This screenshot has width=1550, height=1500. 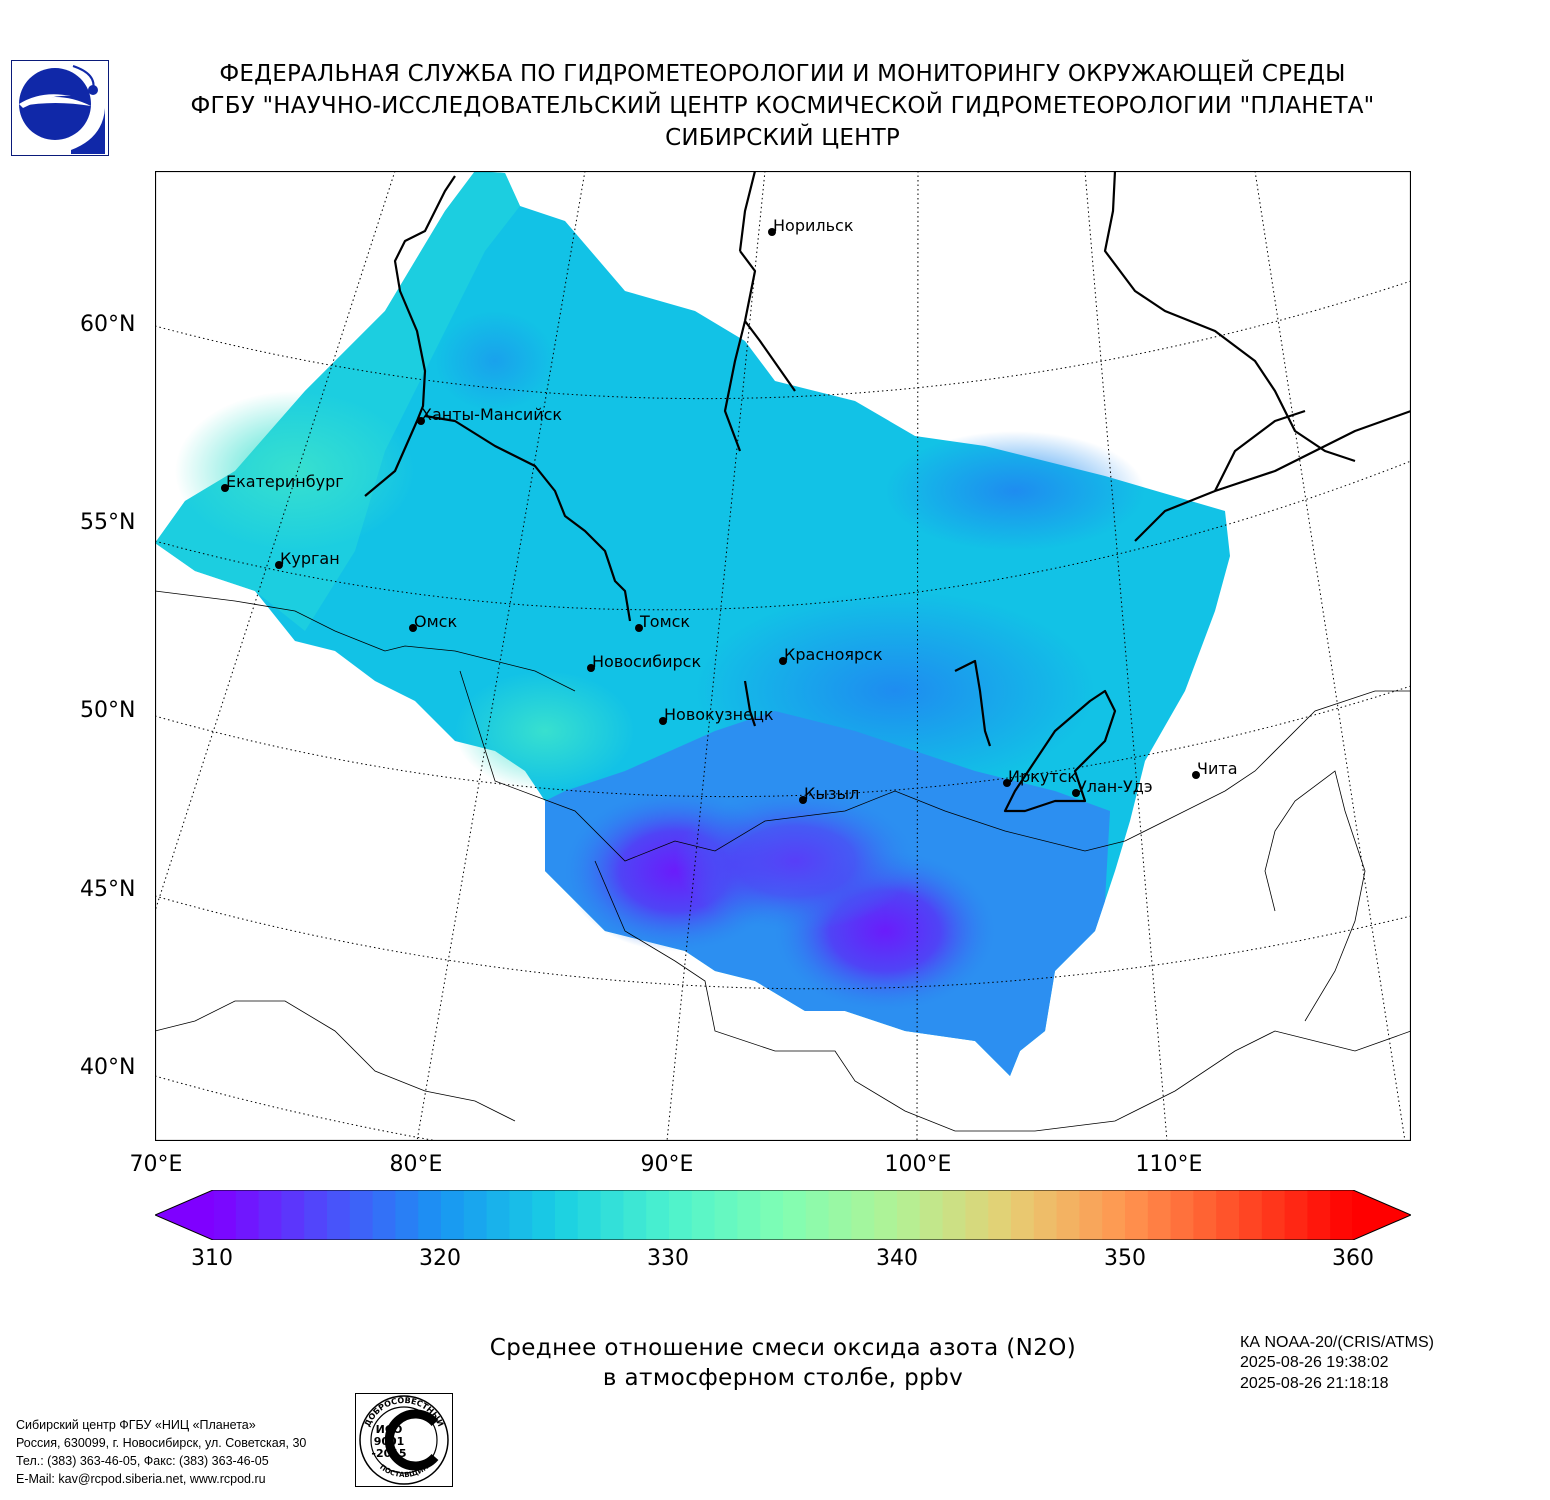 What do you see at coordinates (719, 714) in the screenshot?
I see `city-label: Новокузнецк` at bounding box center [719, 714].